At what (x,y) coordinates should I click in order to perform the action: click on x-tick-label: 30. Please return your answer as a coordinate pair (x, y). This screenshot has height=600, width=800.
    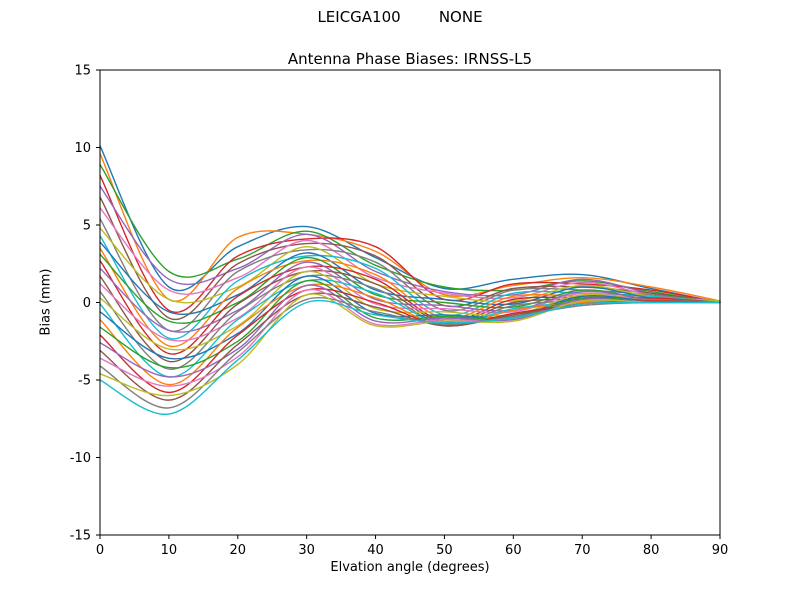
    Looking at the image, I should click on (306, 550).